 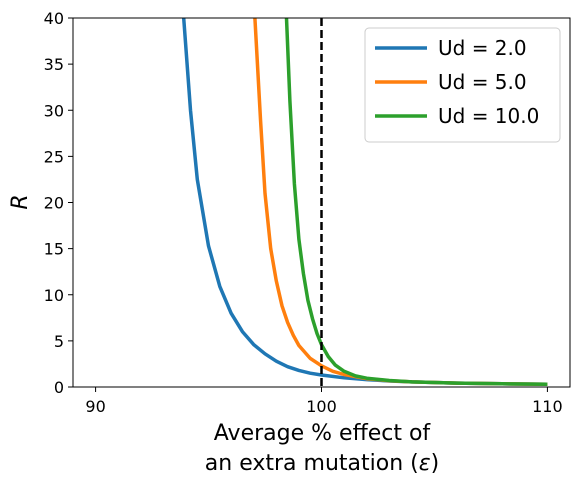 What do you see at coordinates (482, 82) in the screenshot?
I see `legend-label-2: Ud = 5.0` at bounding box center [482, 82].